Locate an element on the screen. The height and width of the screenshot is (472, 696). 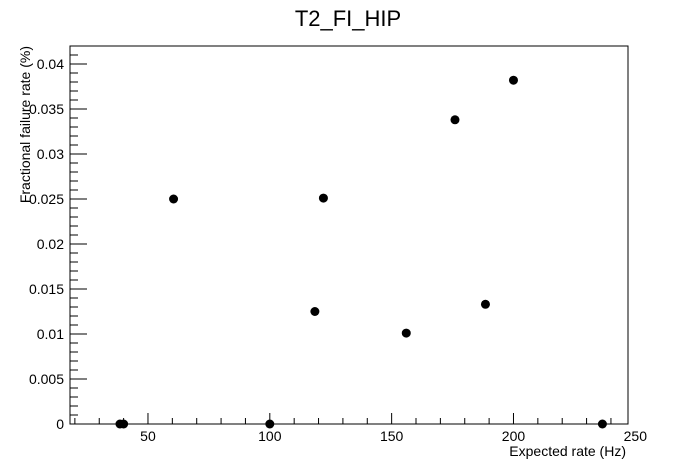
x-axis: 50 100 150 200 250 is located at coordinates (361, 428).